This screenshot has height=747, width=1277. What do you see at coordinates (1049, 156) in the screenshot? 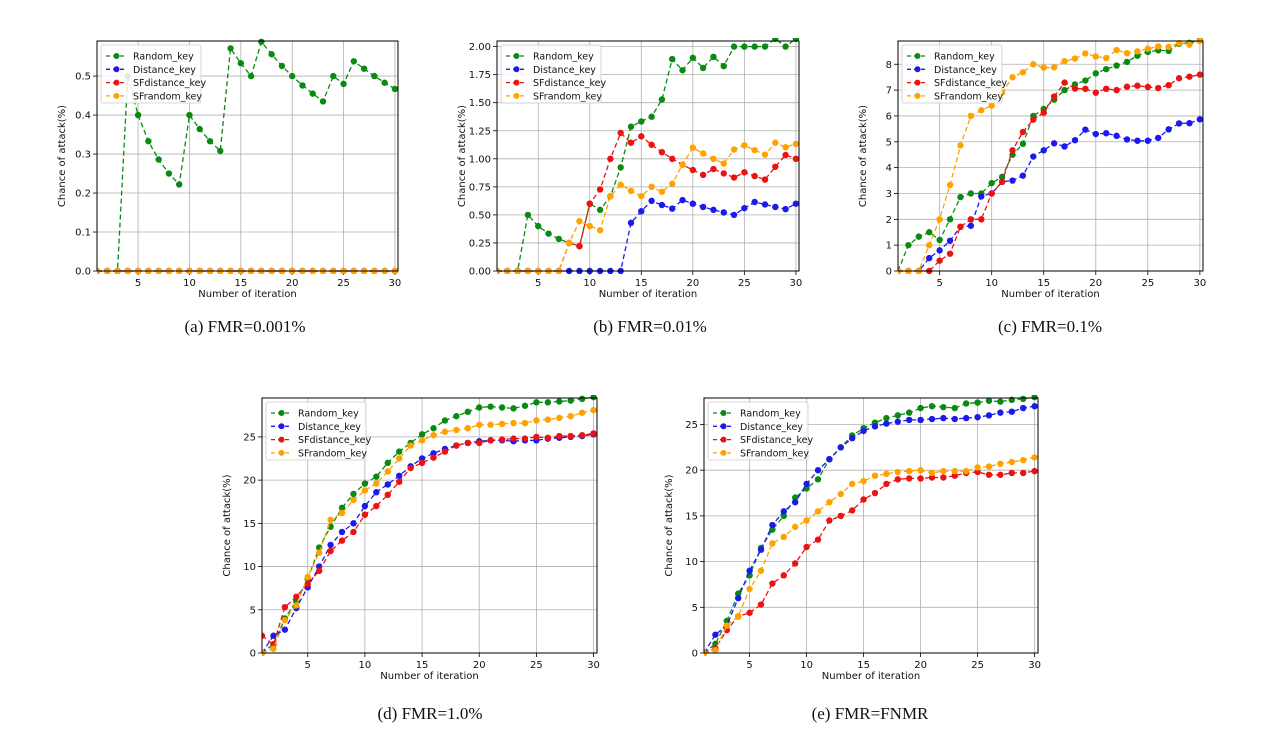
I see `series-line-sfrandom-key` at bounding box center [1049, 156].